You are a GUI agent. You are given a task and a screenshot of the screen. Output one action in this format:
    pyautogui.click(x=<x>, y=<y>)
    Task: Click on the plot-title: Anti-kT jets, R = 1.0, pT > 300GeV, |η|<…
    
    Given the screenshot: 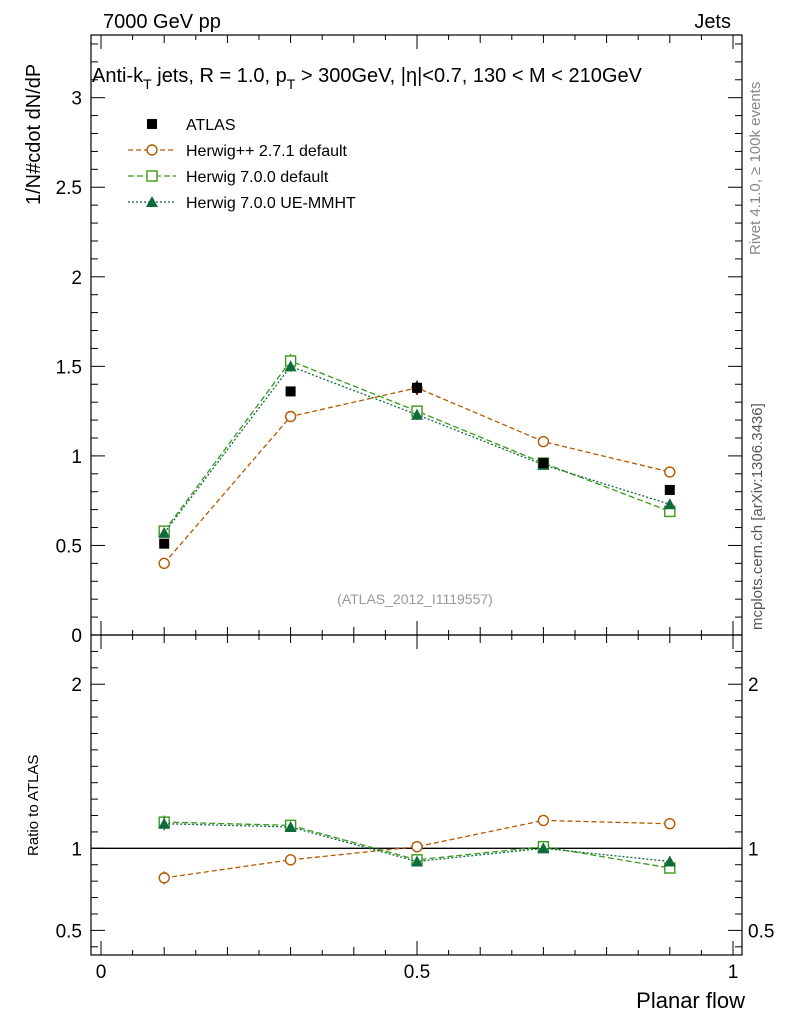 What is the action you would take?
    pyautogui.click(x=367, y=78)
    